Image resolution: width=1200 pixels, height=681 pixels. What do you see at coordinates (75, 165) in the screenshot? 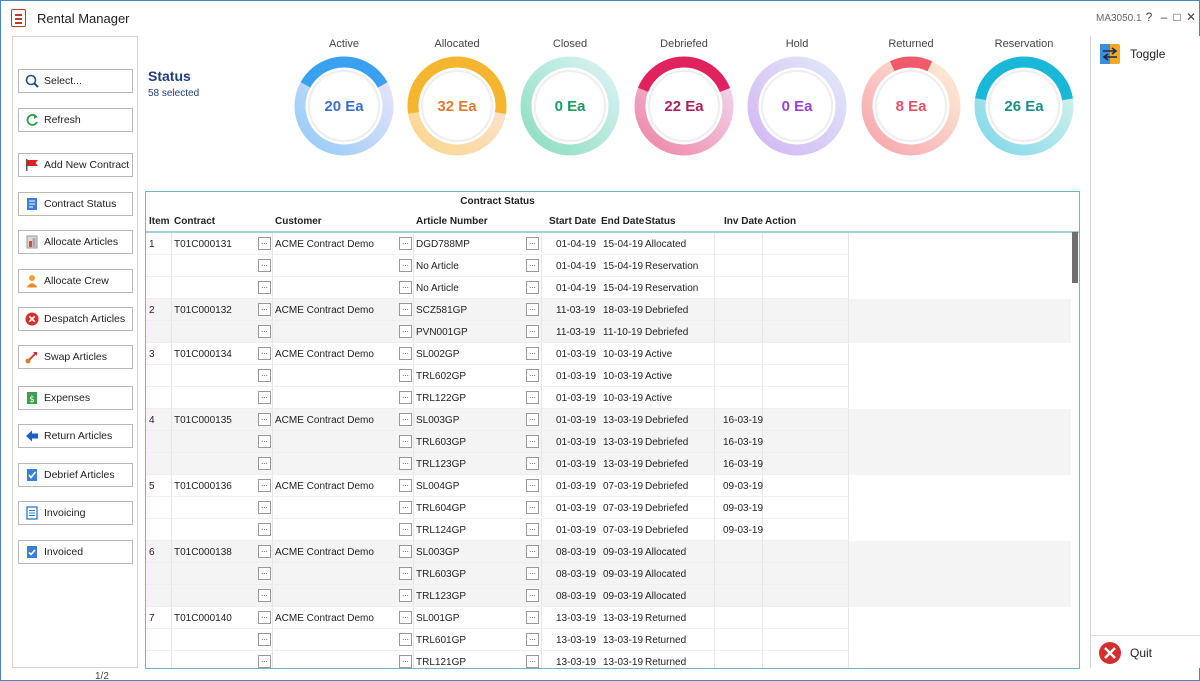
I see `sidebar-button-add-new-contract: Add New Contract` at bounding box center [75, 165].